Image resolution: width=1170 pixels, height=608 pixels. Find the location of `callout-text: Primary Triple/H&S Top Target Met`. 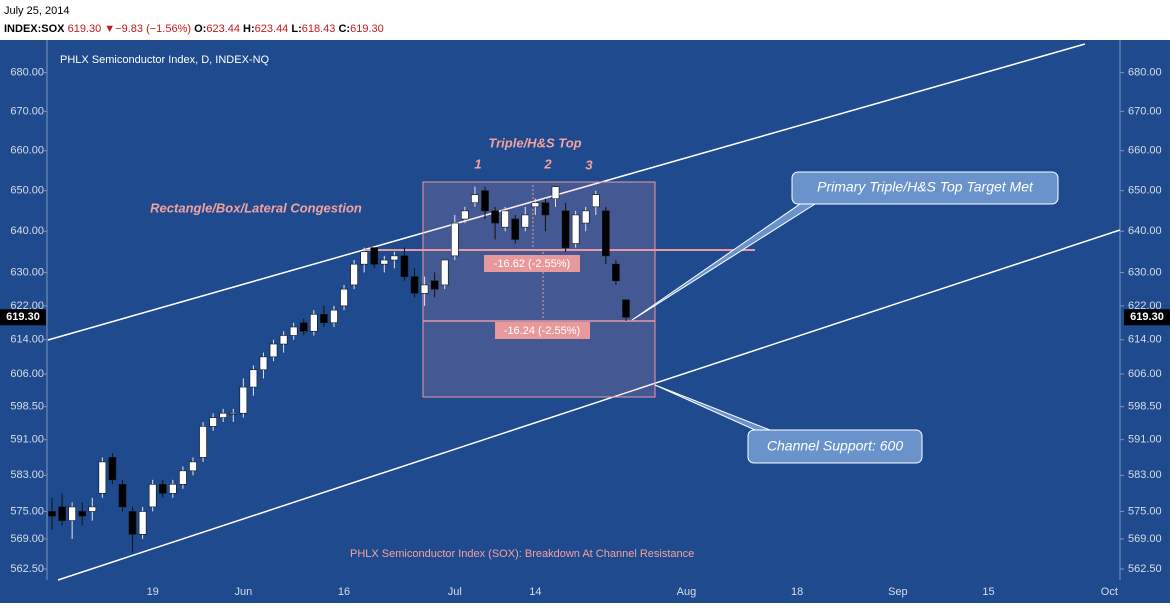

callout-text: Primary Triple/H&S Top Target Met is located at coordinates (925, 187).